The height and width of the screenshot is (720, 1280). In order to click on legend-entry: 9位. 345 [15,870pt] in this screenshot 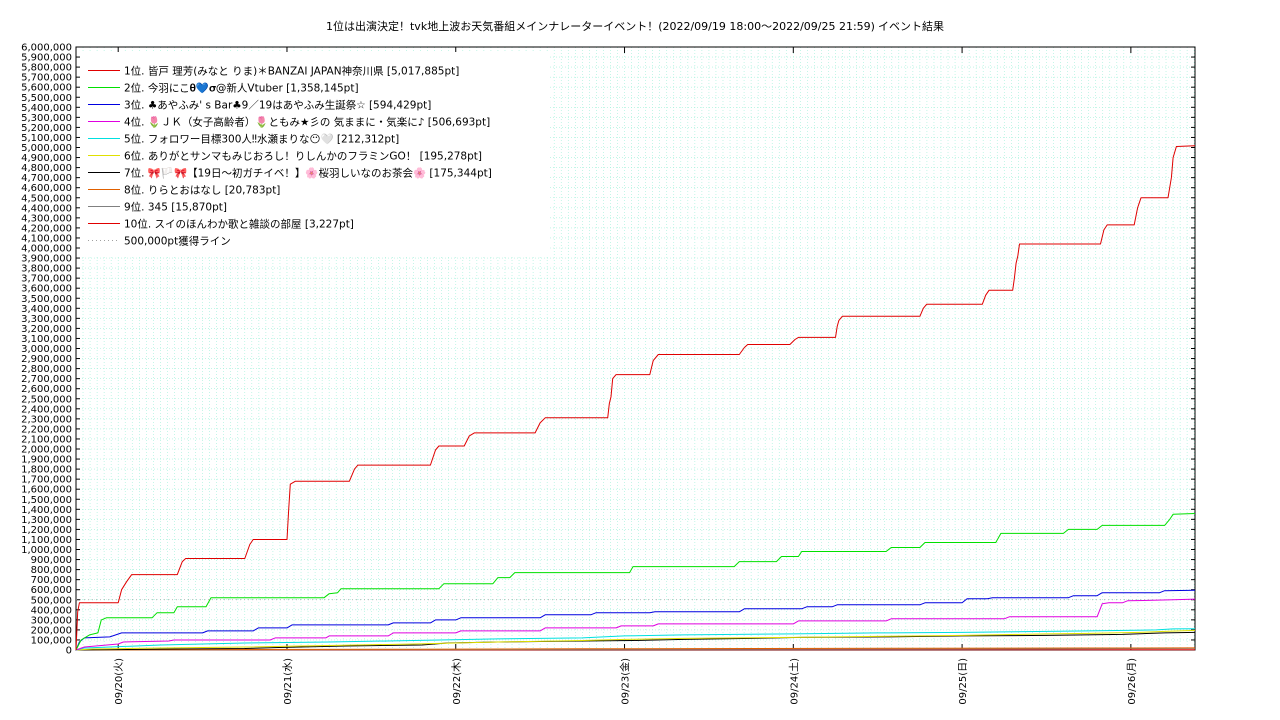, I will do `click(175, 207)`.